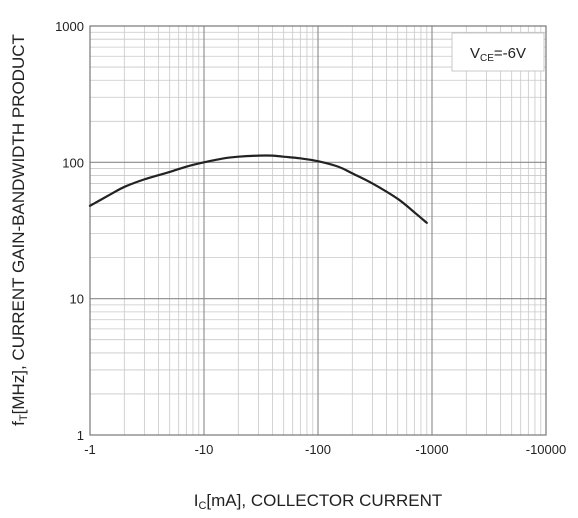 The height and width of the screenshot is (518, 578). What do you see at coordinates (24, 417) in the screenshot?
I see `y-axis-title-sub: T` at bounding box center [24, 417].